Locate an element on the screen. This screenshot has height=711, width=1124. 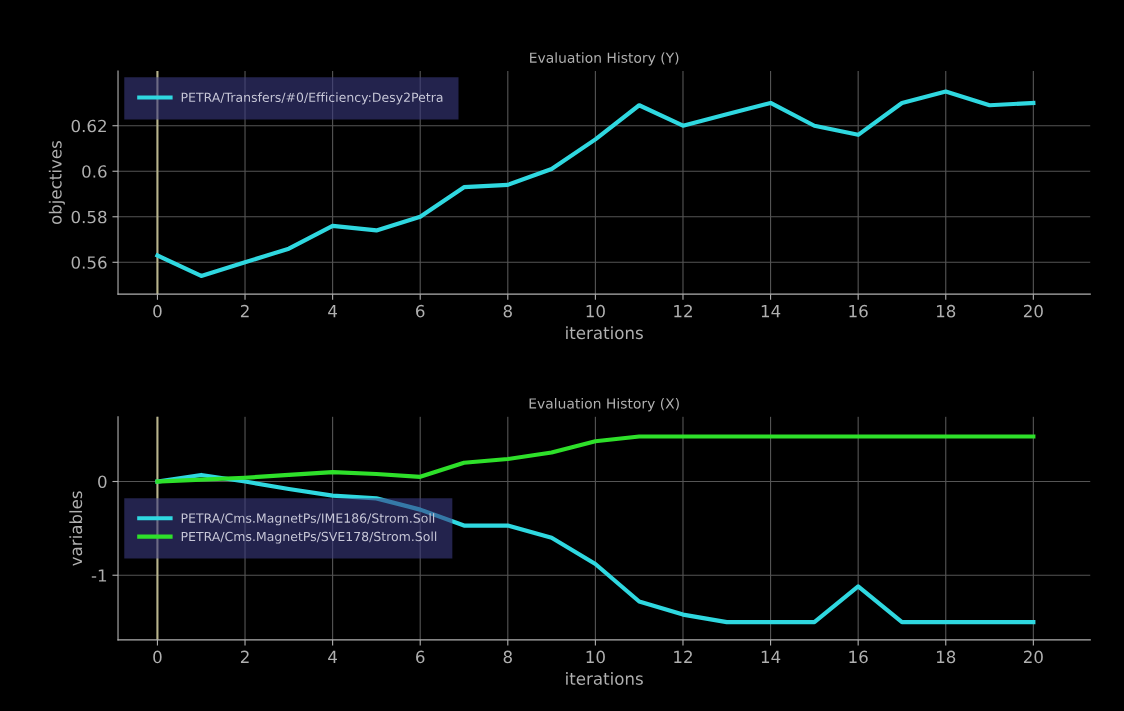
legend-label: PETRA/Cms.MagnetPs/SVE178/Strom.Soll is located at coordinates (309, 537).